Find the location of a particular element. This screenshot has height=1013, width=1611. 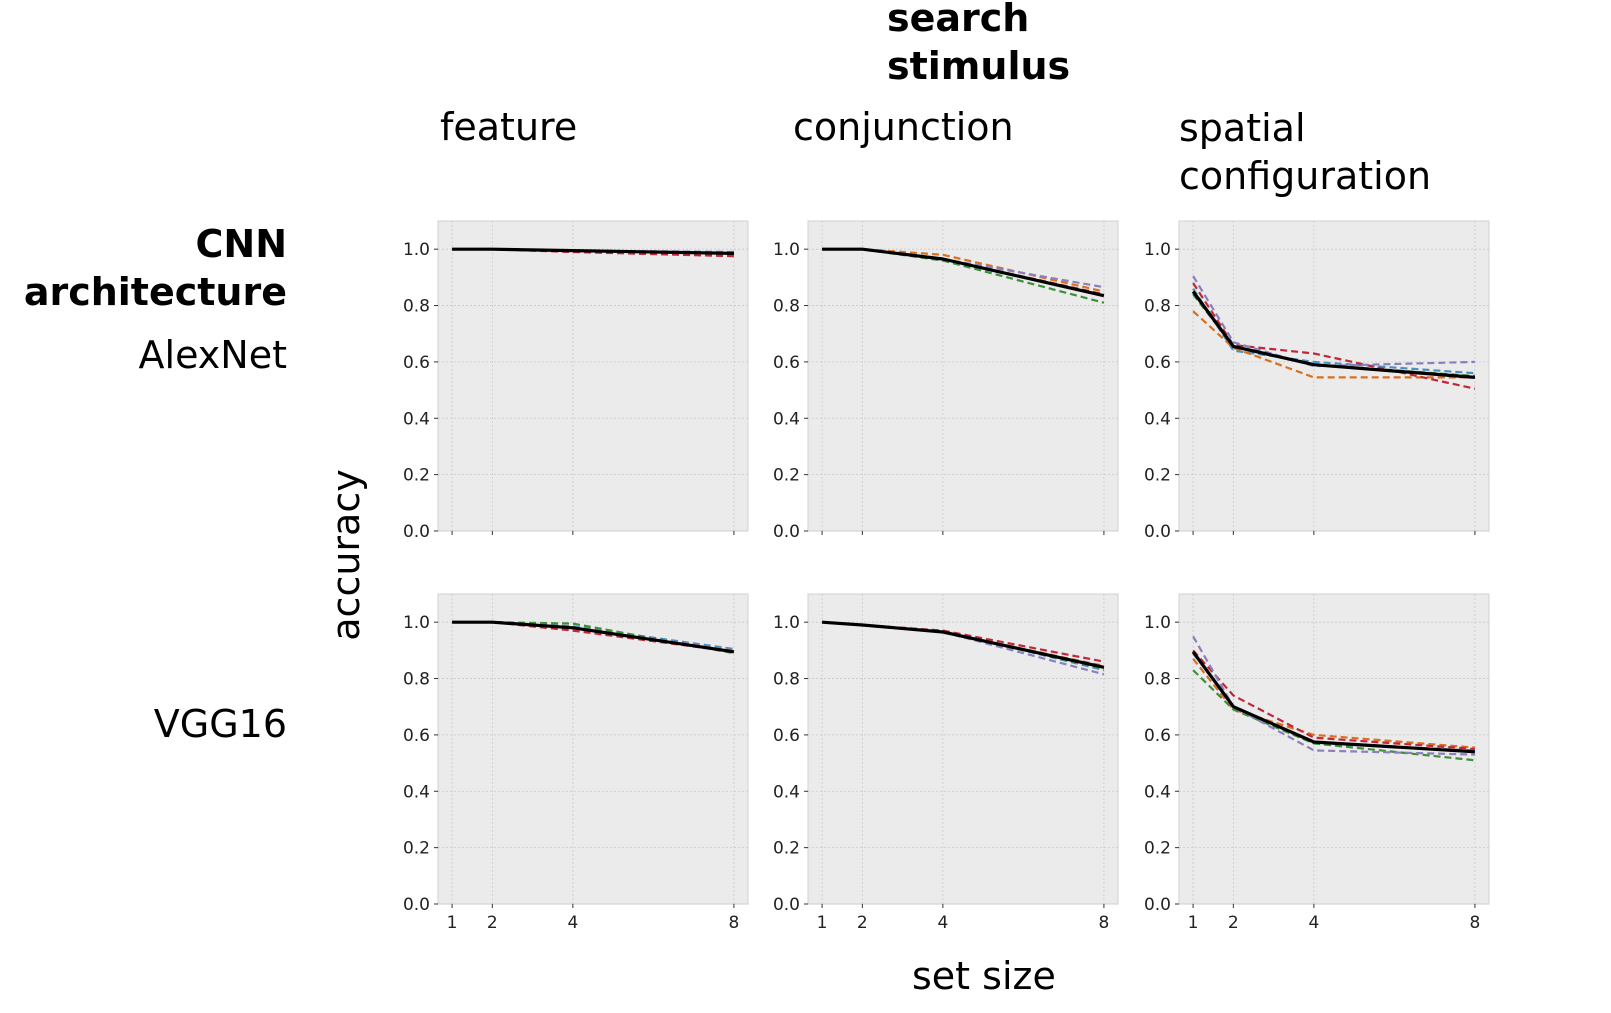

column-title-spatial-configuration: spatial configuration is located at coordinates (1305, 152).